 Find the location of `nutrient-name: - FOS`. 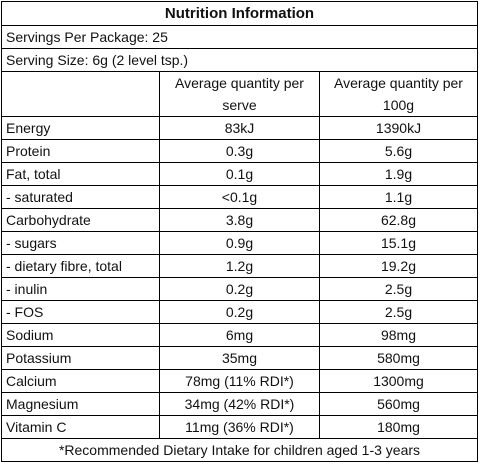

nutrient-name: - FOS is located at coordinates (80, 312).